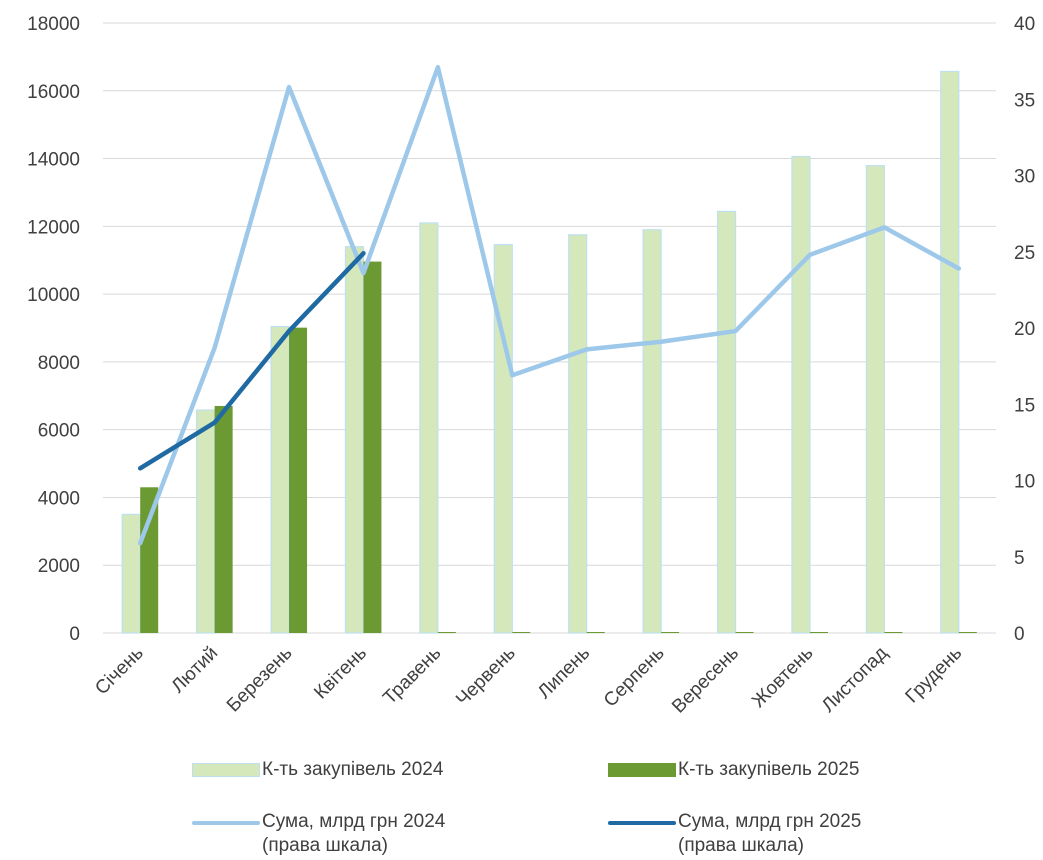  What do you see at coordinates (1024, 405) in the screenshot?
I see `right-tick-label: 15` at bounding box center [1024, 405].